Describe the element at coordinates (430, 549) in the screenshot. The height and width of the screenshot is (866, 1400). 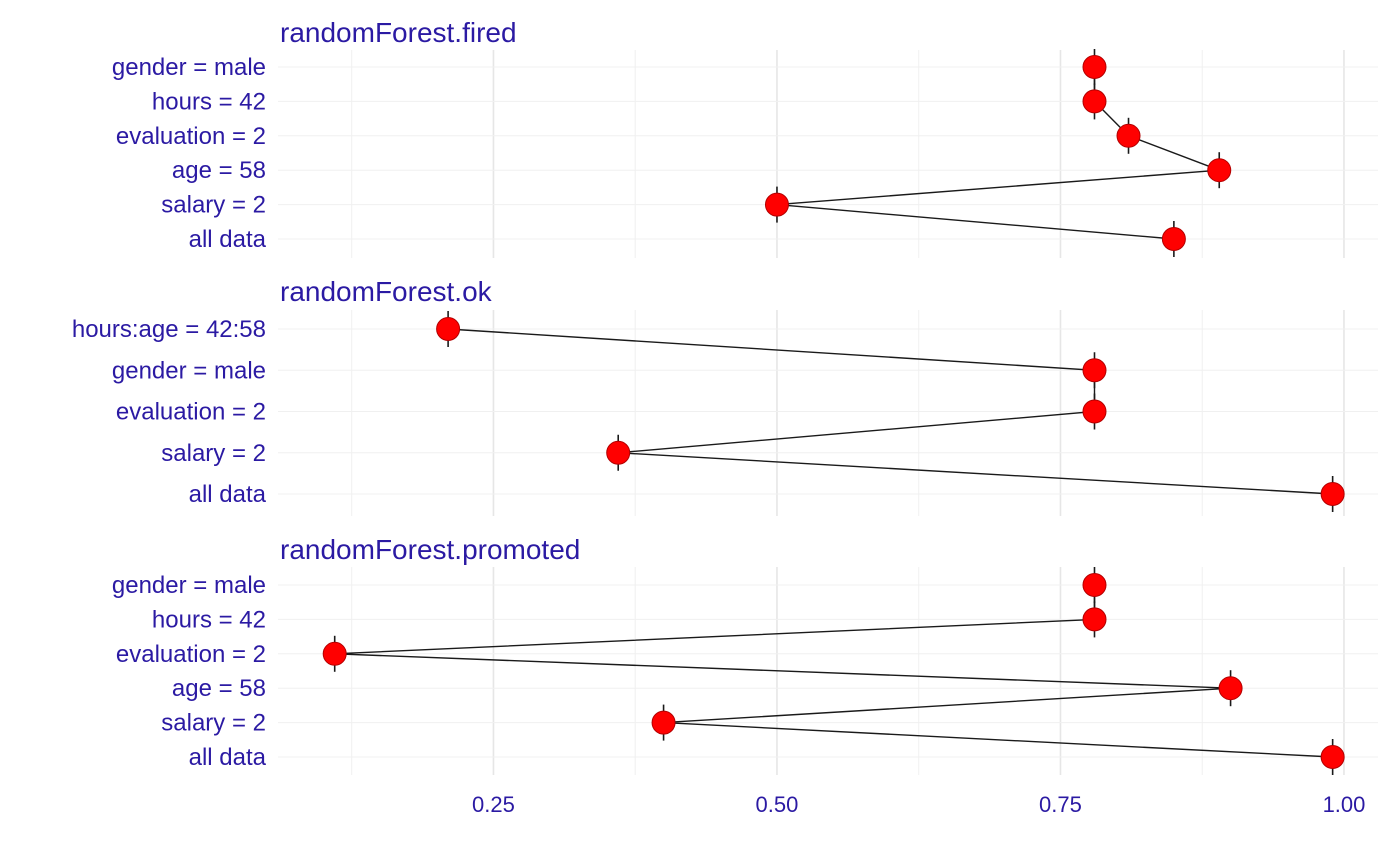
I see `panel-title: randomForest.promoted` at that location.